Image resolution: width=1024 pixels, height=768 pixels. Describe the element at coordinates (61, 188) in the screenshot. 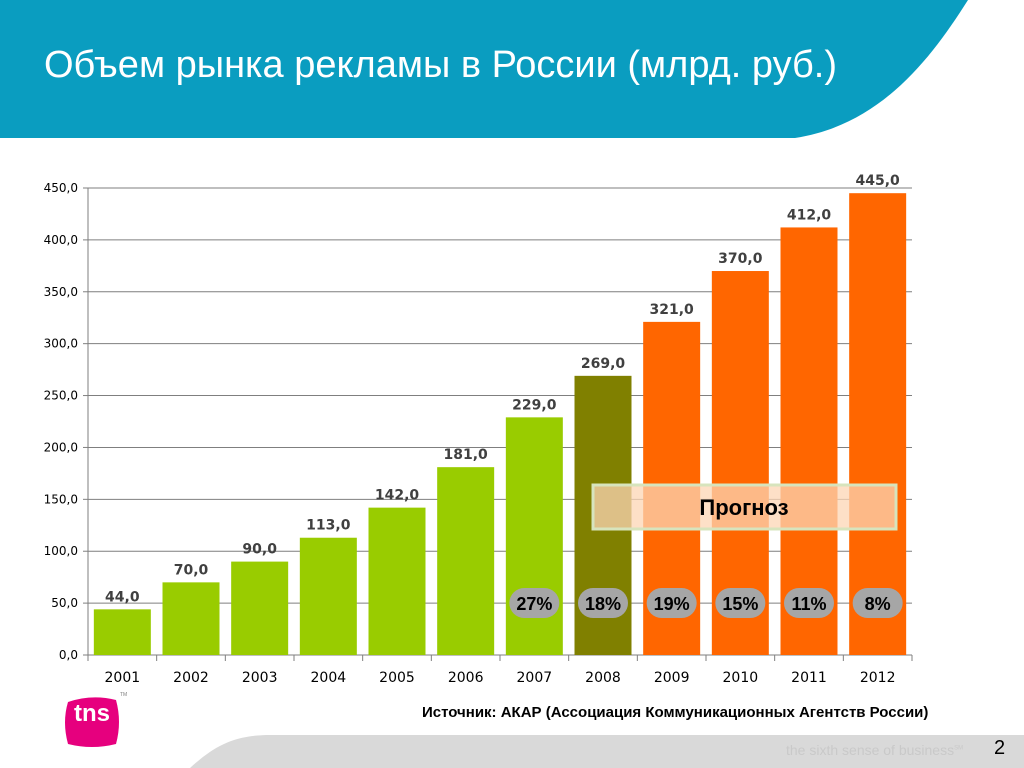

I see `y-tick-label: 450,0` at that location.